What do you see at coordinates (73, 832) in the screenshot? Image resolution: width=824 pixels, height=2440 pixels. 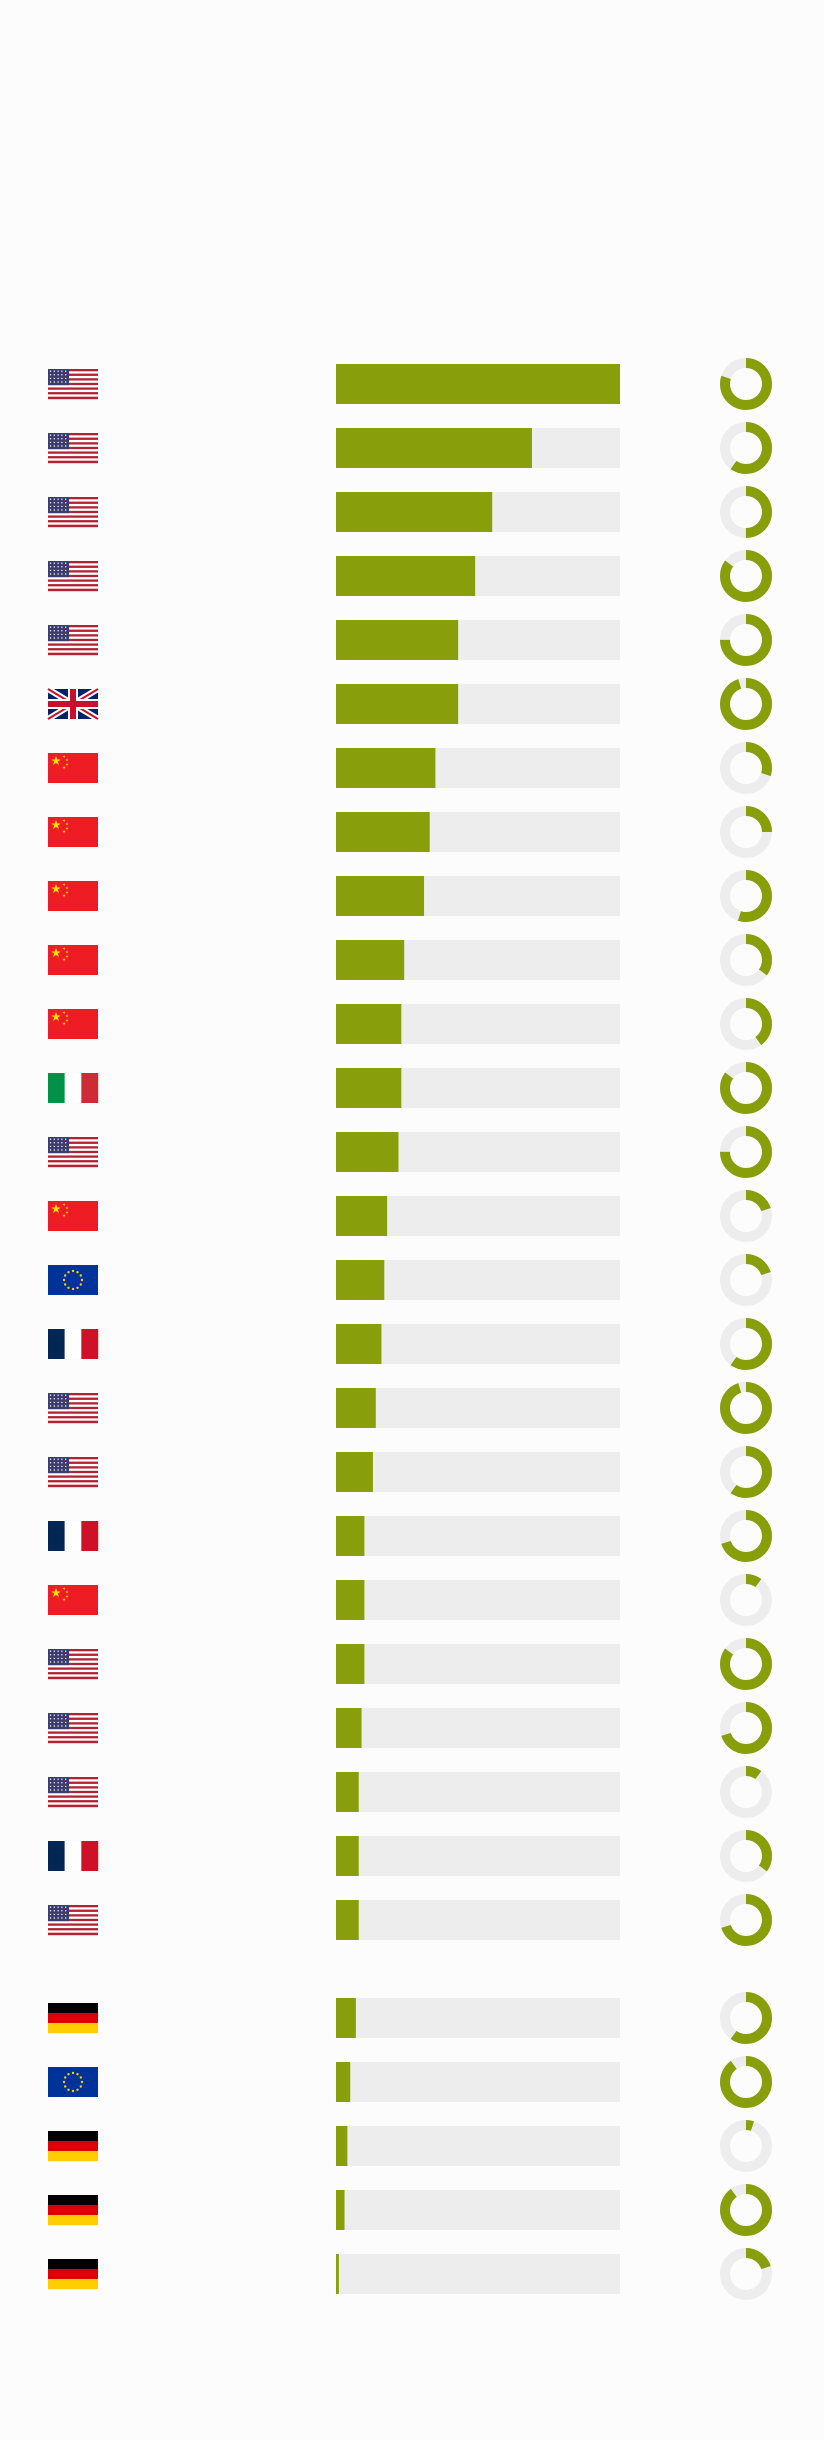 I see `china-flag-icon` at bounding box center [73, 832].